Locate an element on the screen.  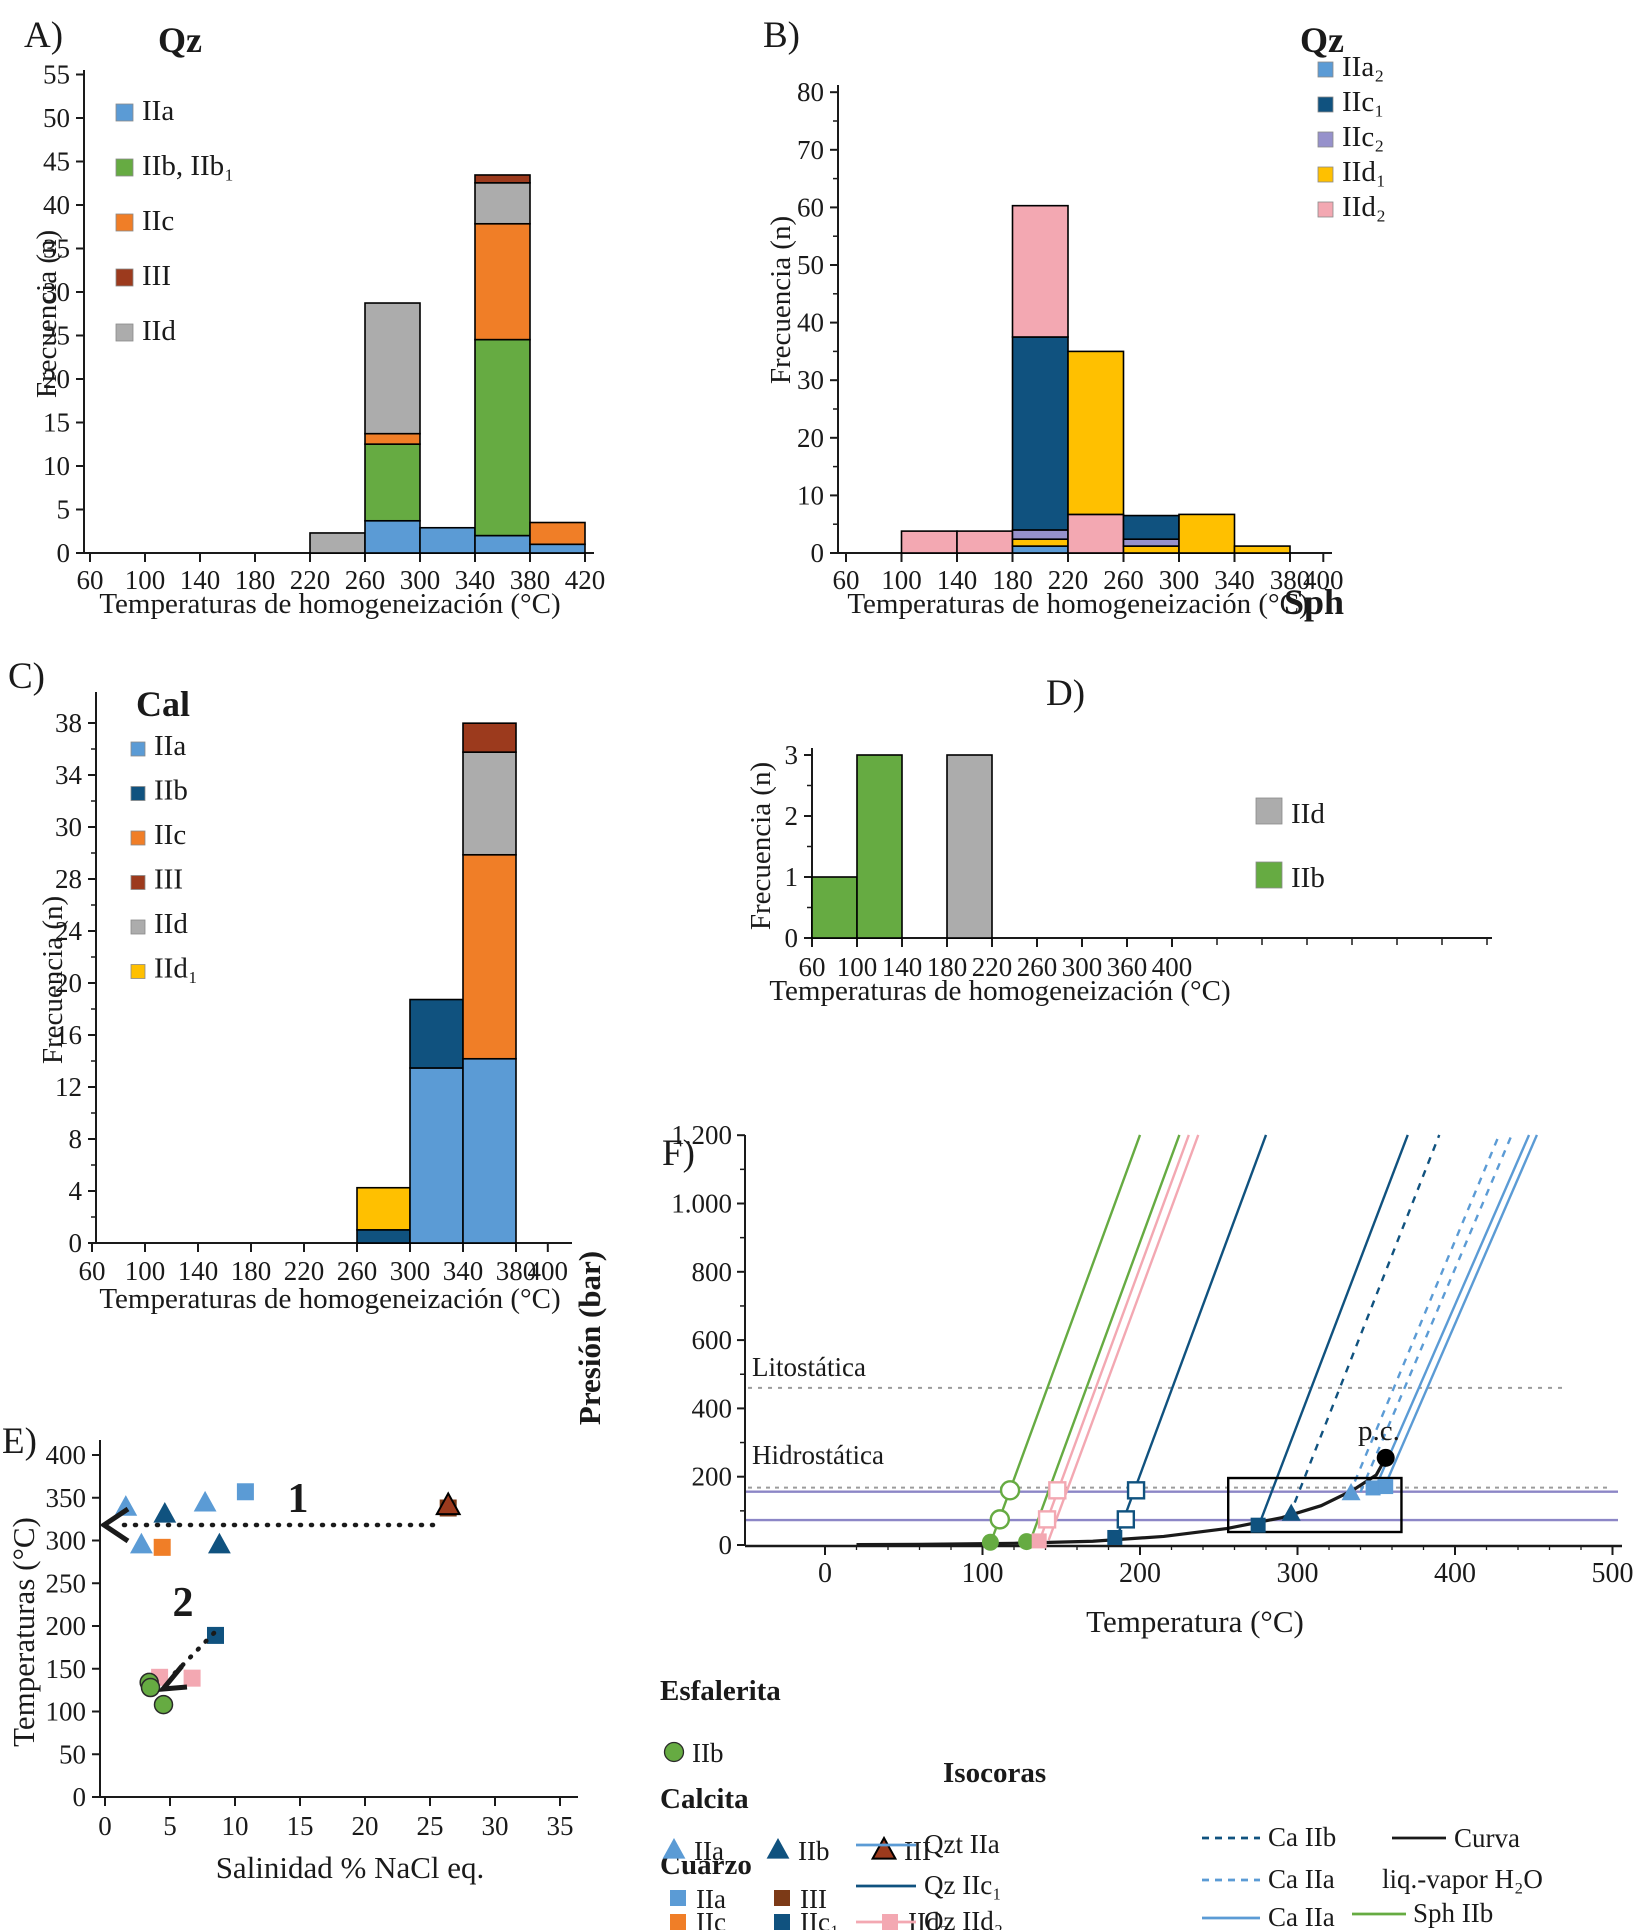
panel-title: Qz is located at coordinates (180, 40).